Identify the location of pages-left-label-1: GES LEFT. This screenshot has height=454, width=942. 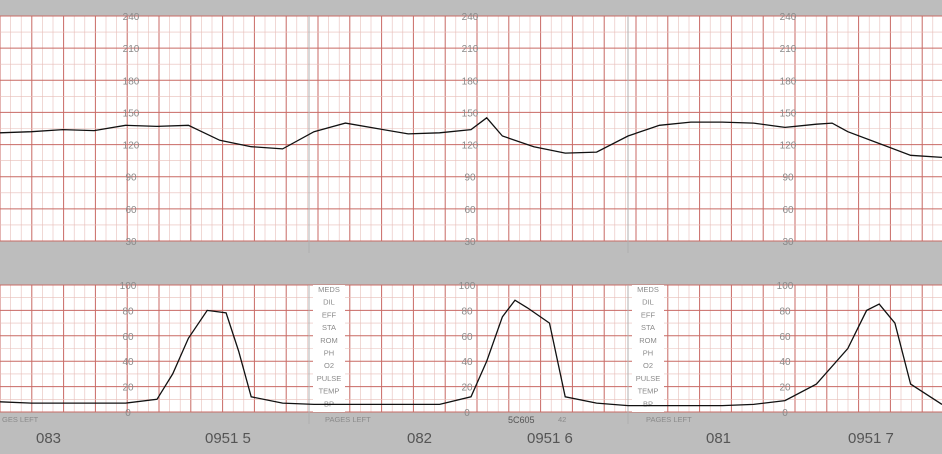
(20, 419).